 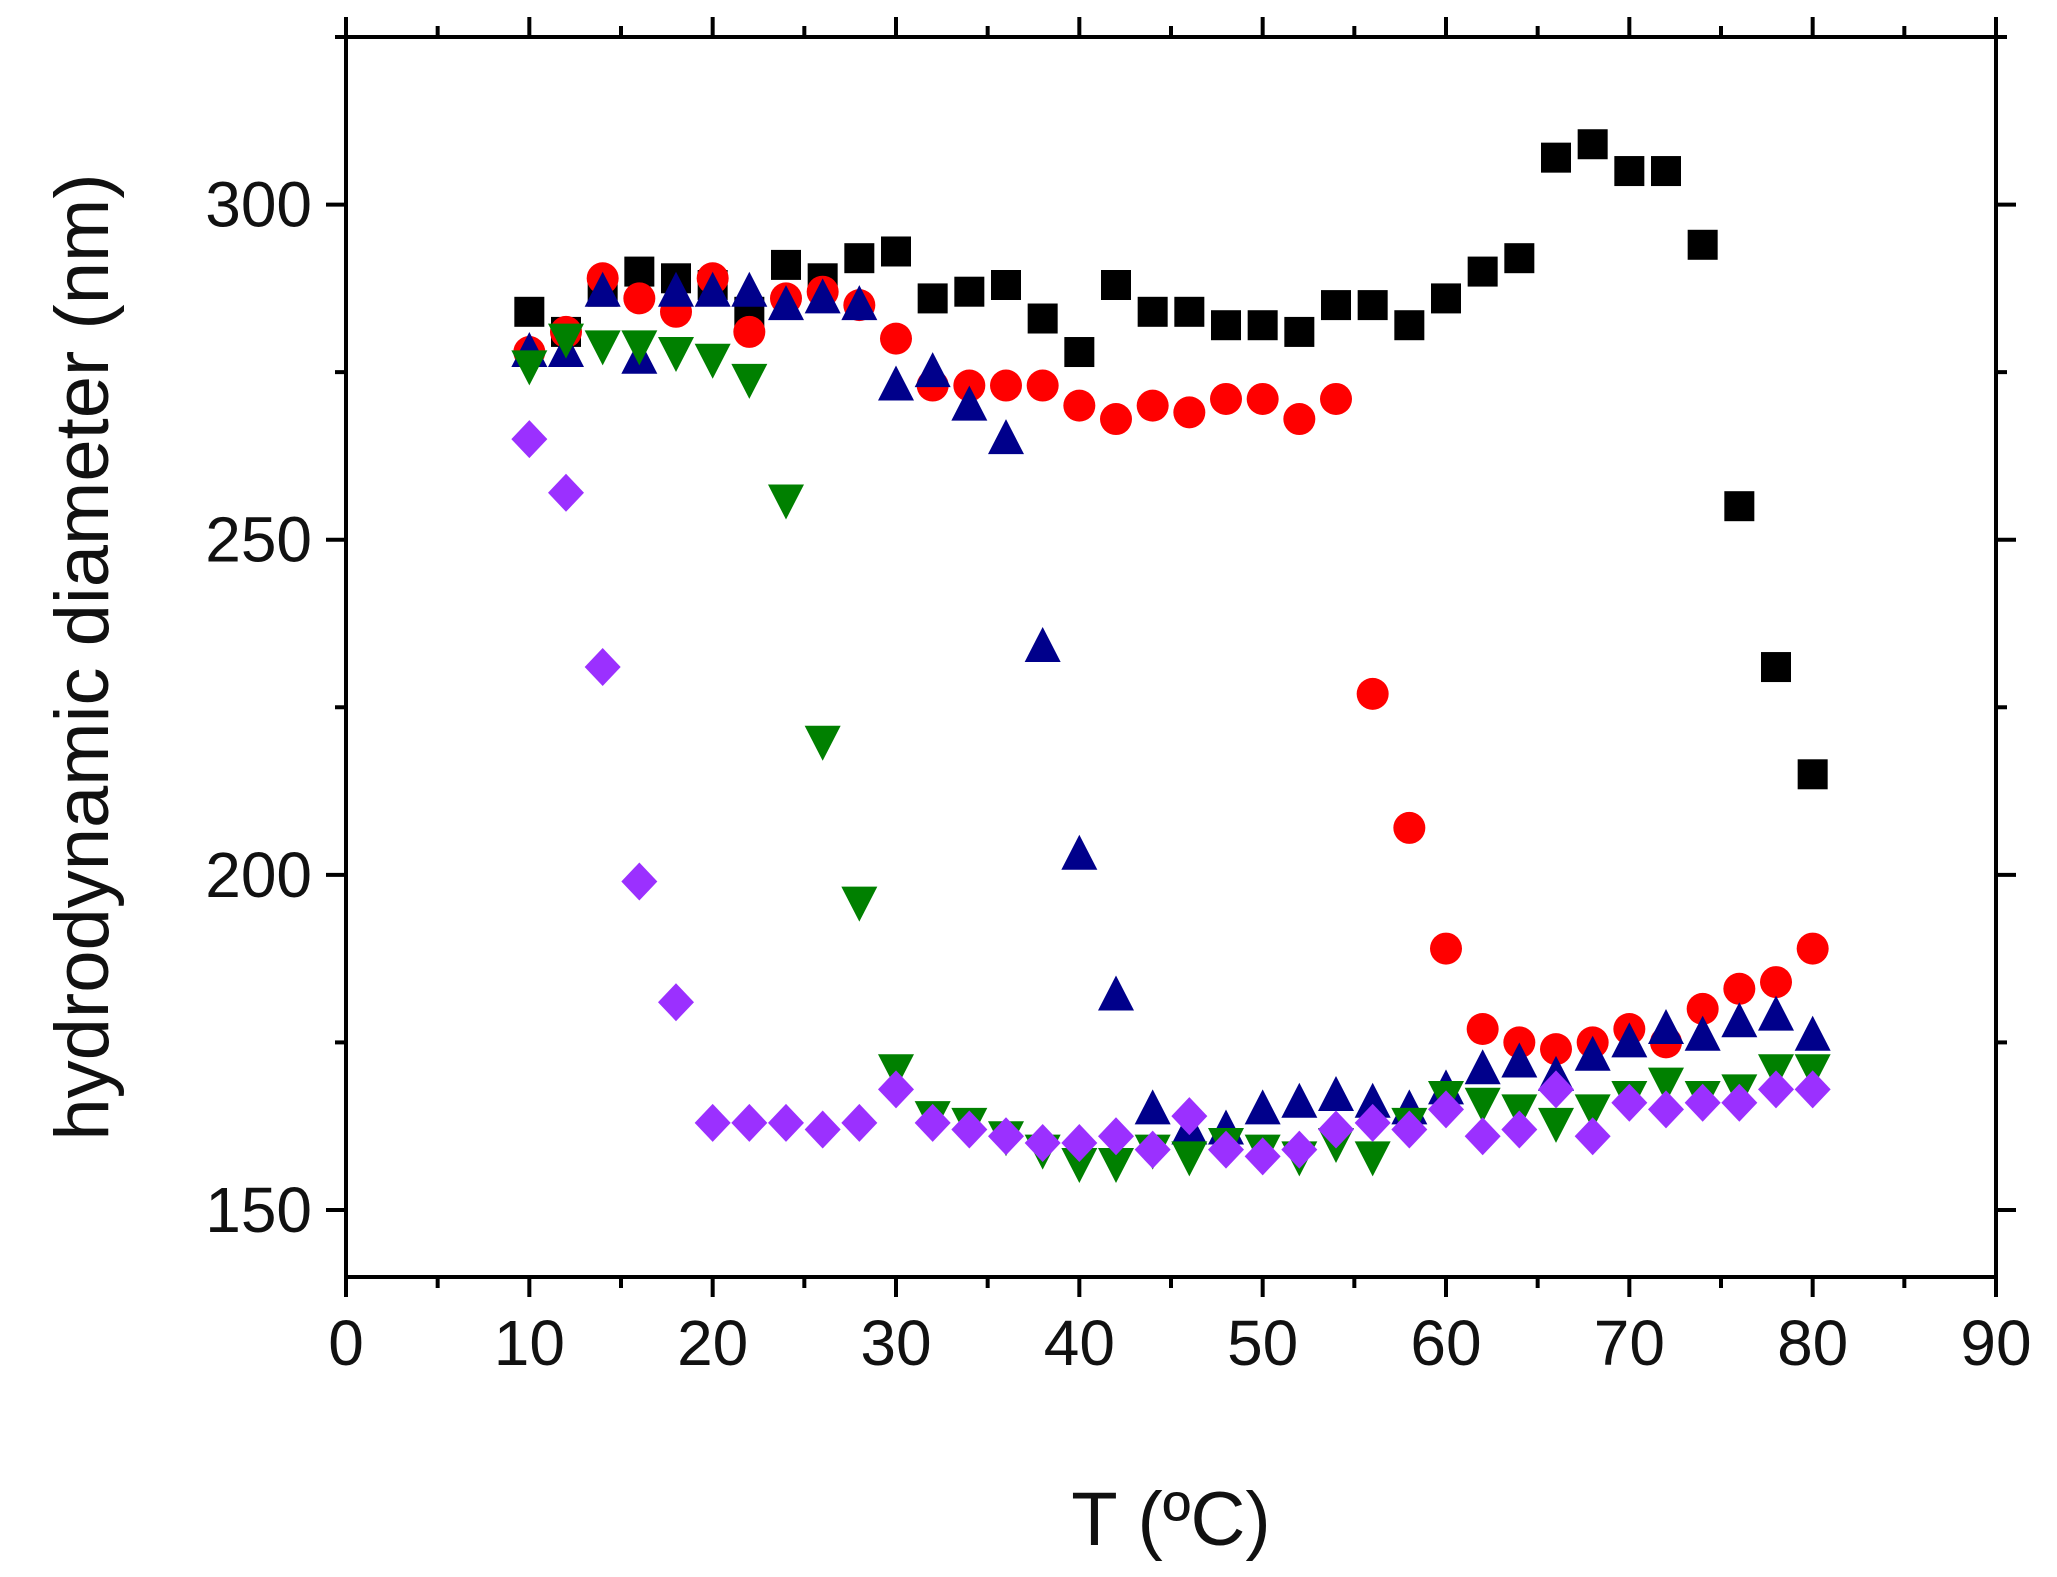 I want to click on y-tick-label: 300, so click(x=258, y=205).